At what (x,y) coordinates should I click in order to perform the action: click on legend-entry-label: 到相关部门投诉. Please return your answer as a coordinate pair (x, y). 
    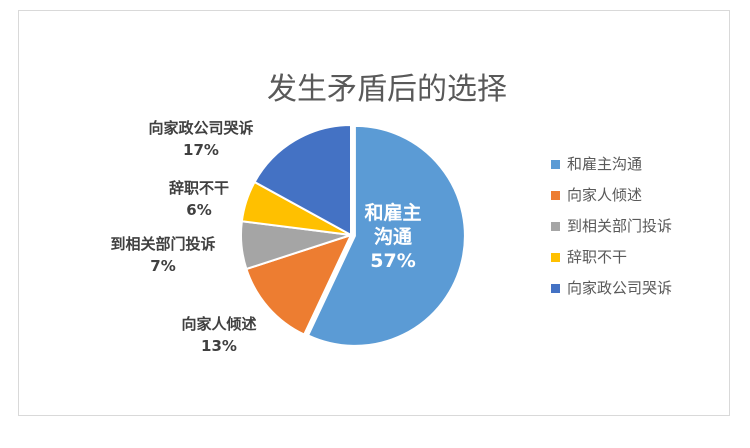
    Looking at the image, I should click on (619, 226).